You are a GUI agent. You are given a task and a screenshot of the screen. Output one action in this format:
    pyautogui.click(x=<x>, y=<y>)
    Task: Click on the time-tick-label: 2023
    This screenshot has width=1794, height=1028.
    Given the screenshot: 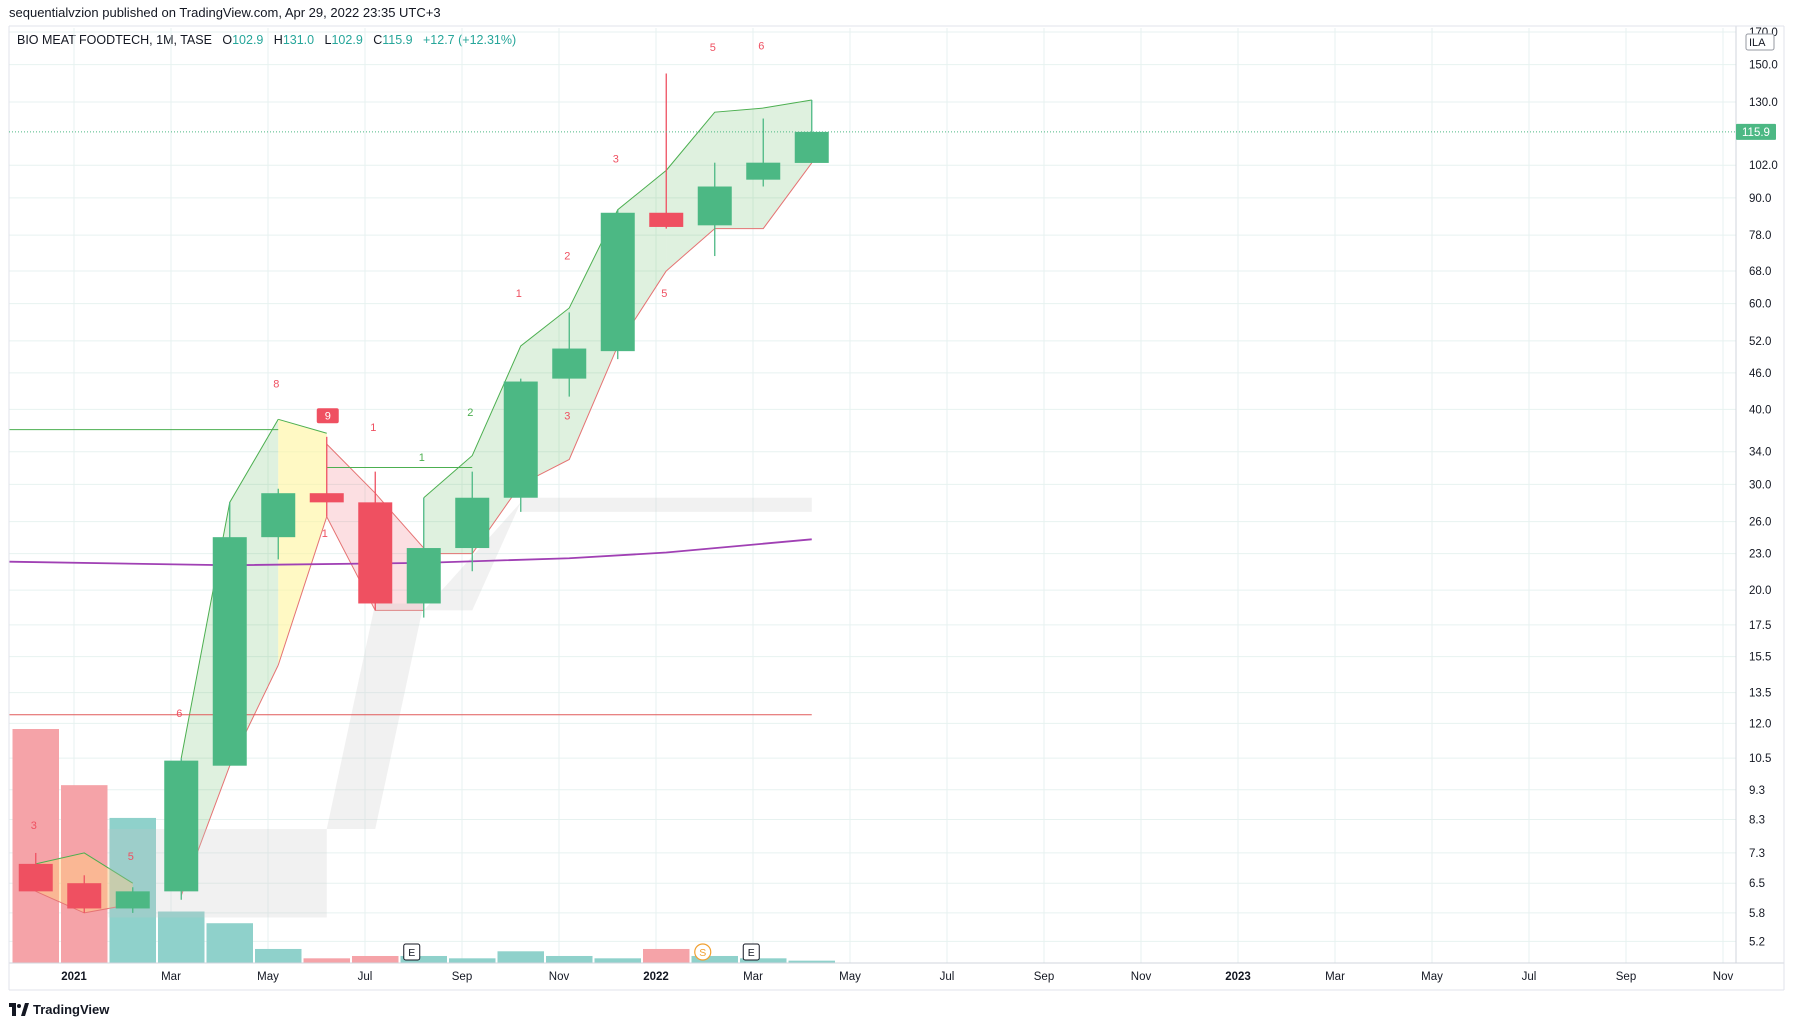 What is the action you would take?
    pyautogui.click(x=1238, y=977)
    